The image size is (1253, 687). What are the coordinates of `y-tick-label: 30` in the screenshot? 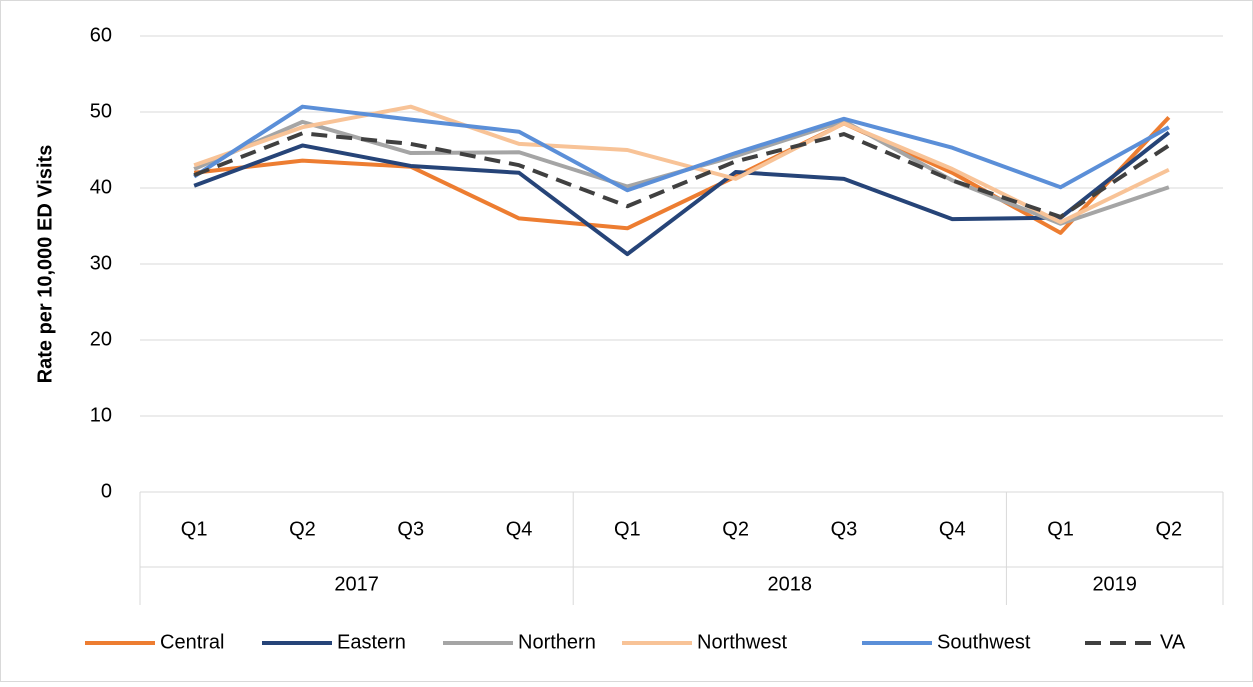 It's located at (101, 263).